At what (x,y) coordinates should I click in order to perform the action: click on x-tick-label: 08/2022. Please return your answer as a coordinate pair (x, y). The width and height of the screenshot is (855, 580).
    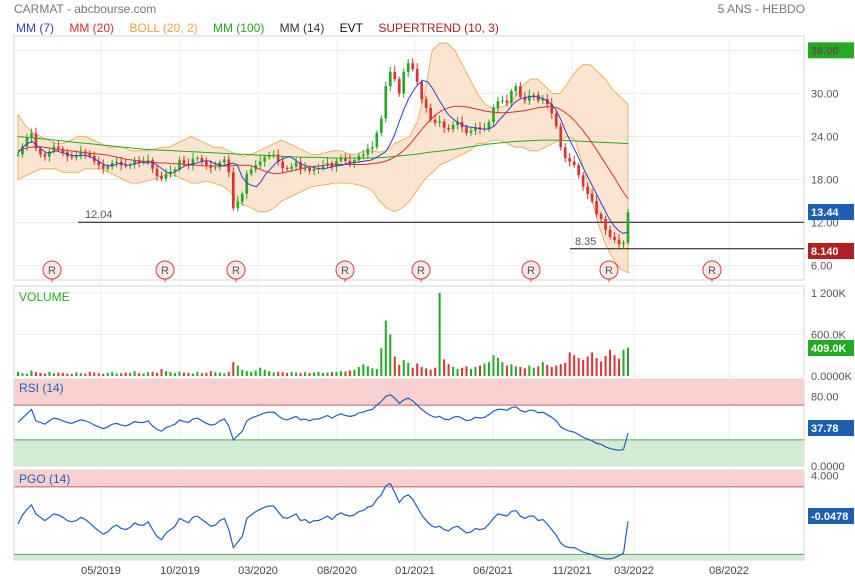
    Looking at the image, I should click on (729, 571).